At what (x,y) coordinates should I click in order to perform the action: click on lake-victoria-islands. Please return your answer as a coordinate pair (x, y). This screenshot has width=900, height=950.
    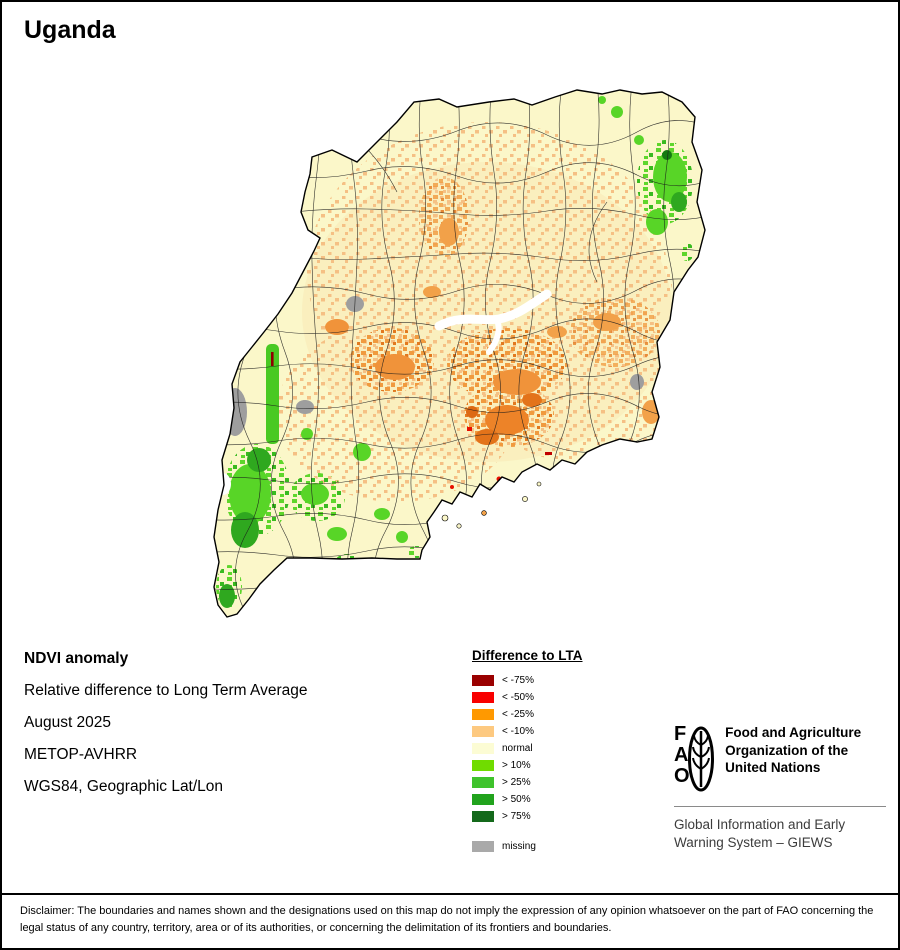
    Looking at the image, I should click on (491, 505).